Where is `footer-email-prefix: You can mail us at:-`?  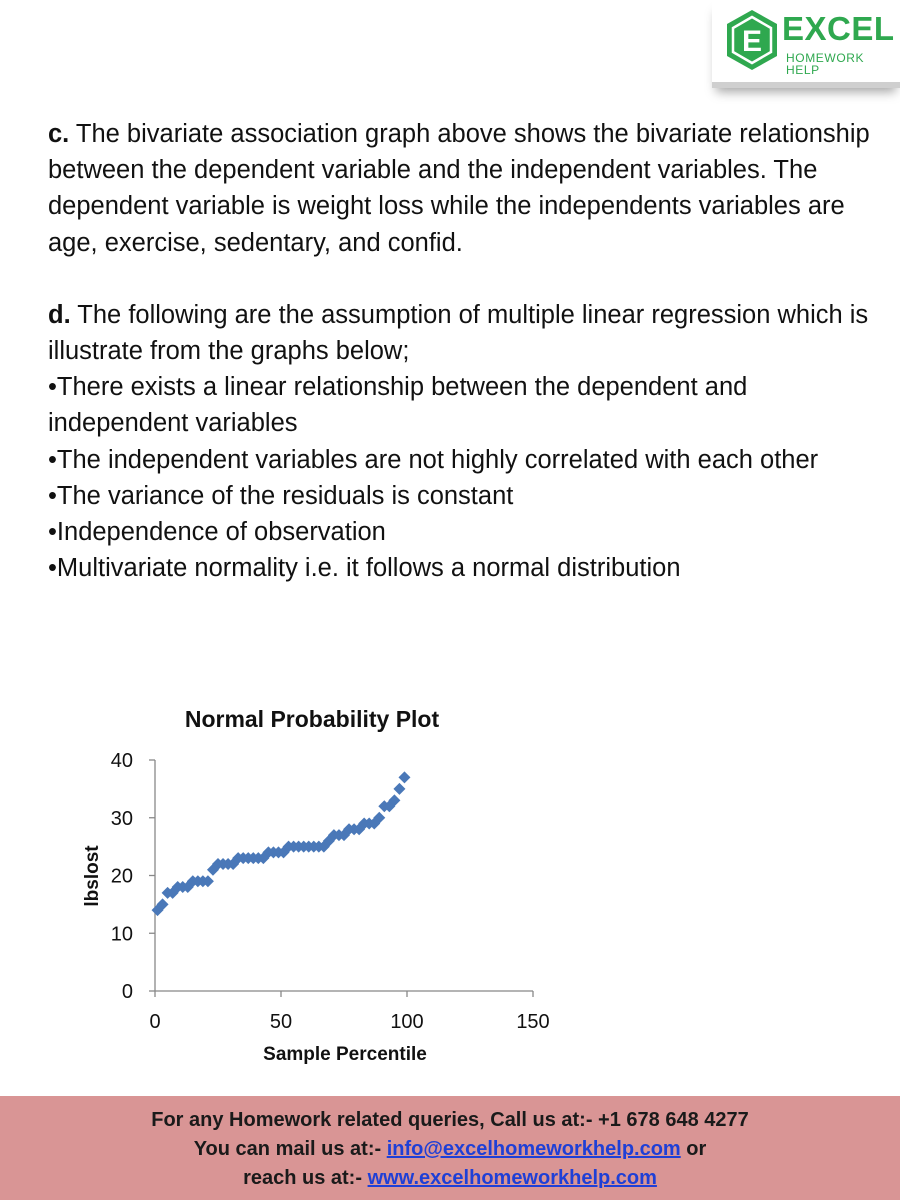
footer-email-prefix: You can mail us at:- is located at coordinates (290, 1149).